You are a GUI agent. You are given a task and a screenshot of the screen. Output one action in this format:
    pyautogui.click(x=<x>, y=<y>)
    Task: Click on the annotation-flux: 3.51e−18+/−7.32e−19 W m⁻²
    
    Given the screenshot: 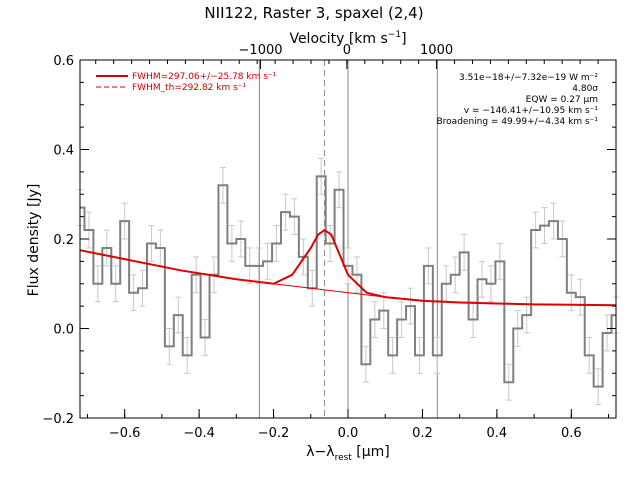 What is the action you would take?
    pyautogui.click(x=528, y=78)
    